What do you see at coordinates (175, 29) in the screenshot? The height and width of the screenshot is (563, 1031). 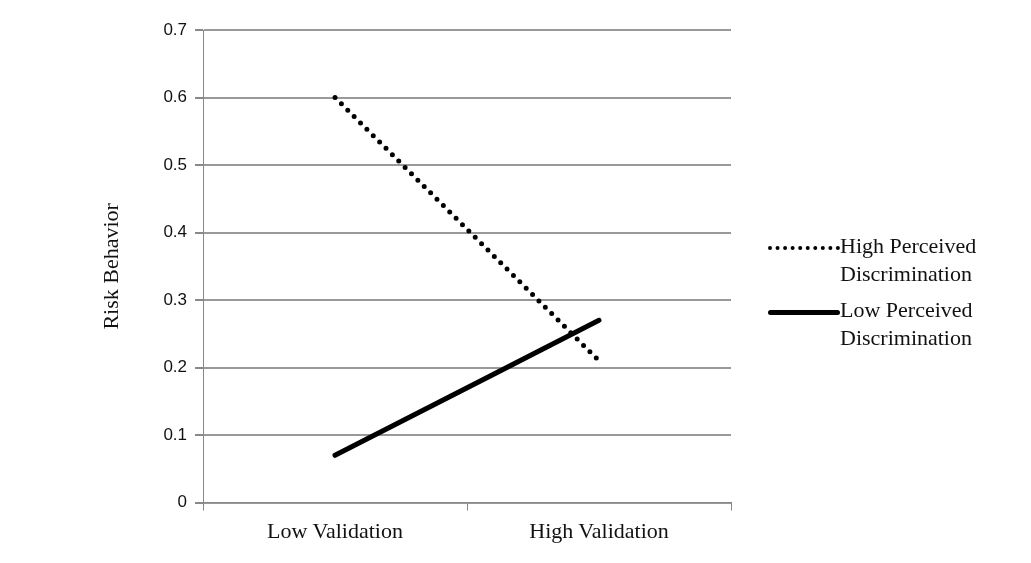 I see `y-tick-label: 0.7` at bounding box center [175, 29].